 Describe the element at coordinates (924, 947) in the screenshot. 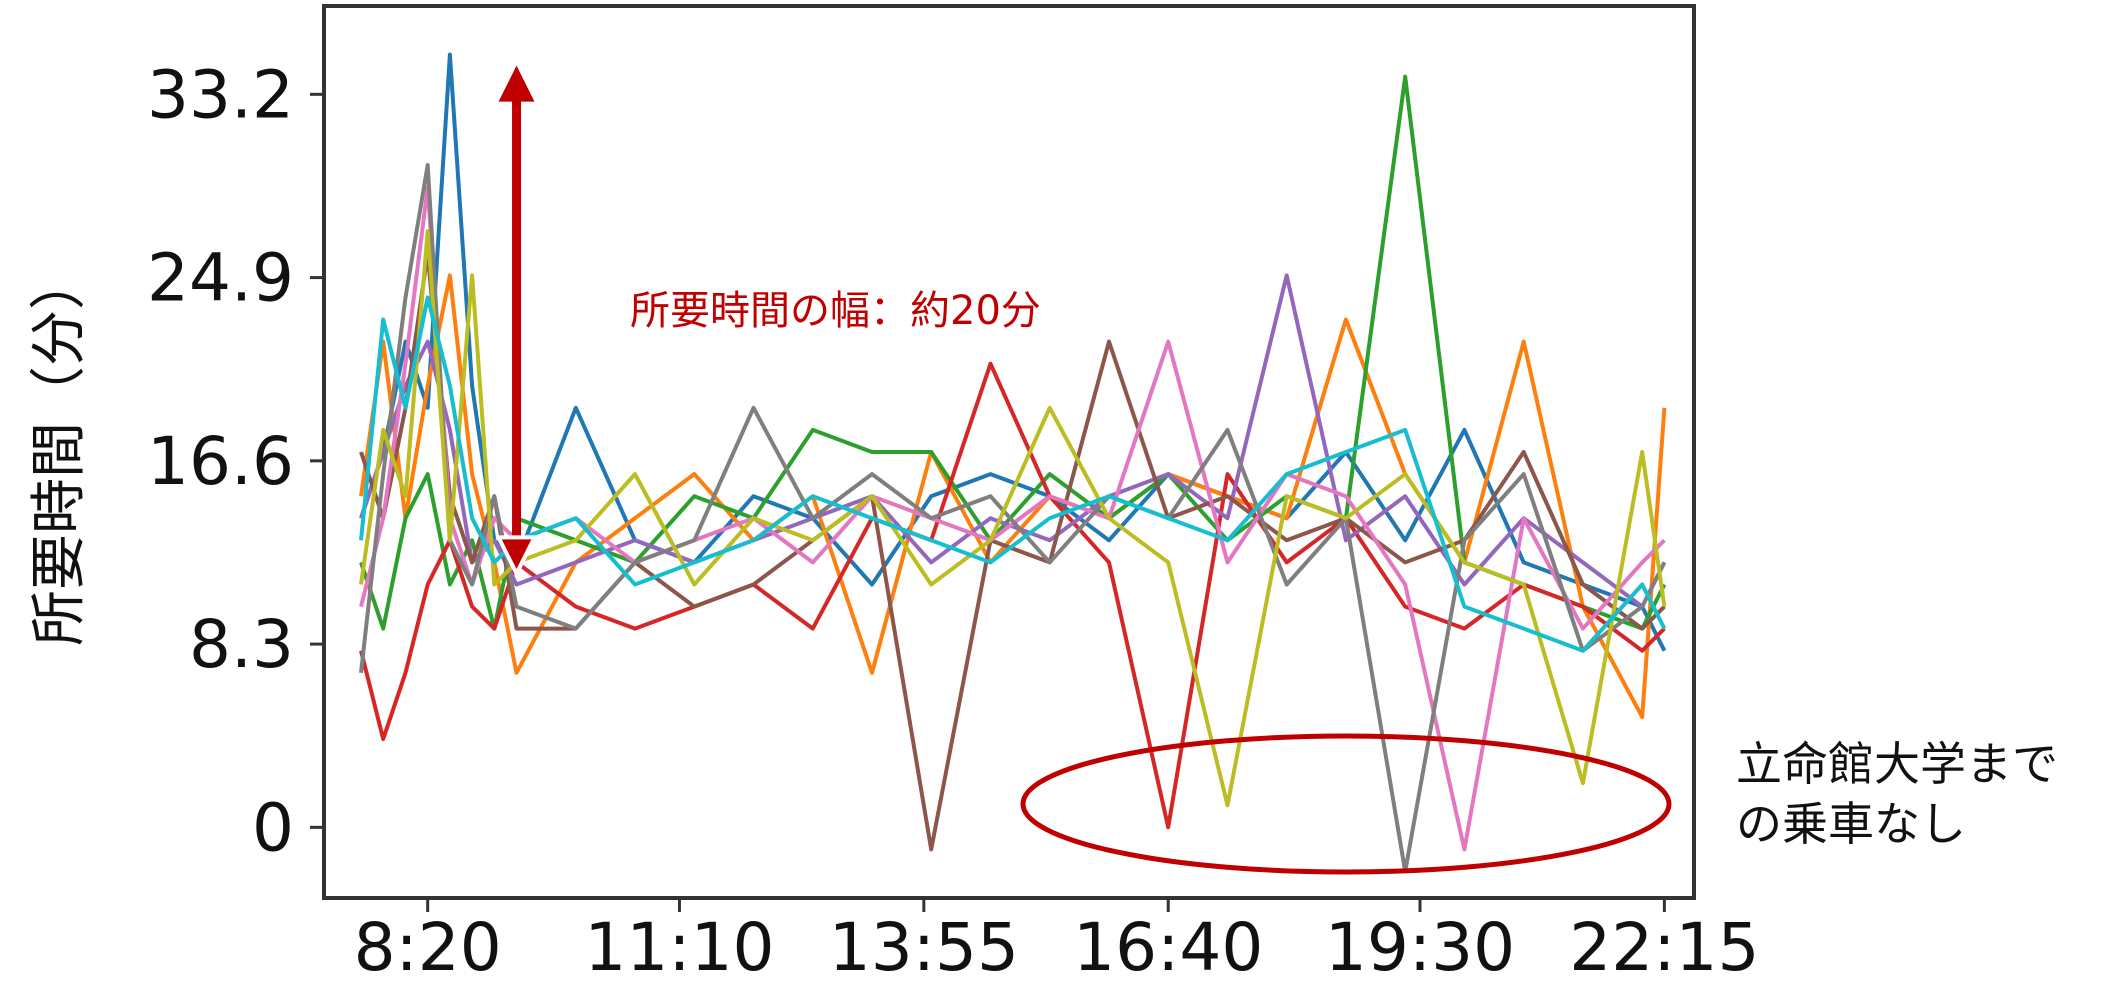

I see `x-tick-label-3: 13:55` at that location.